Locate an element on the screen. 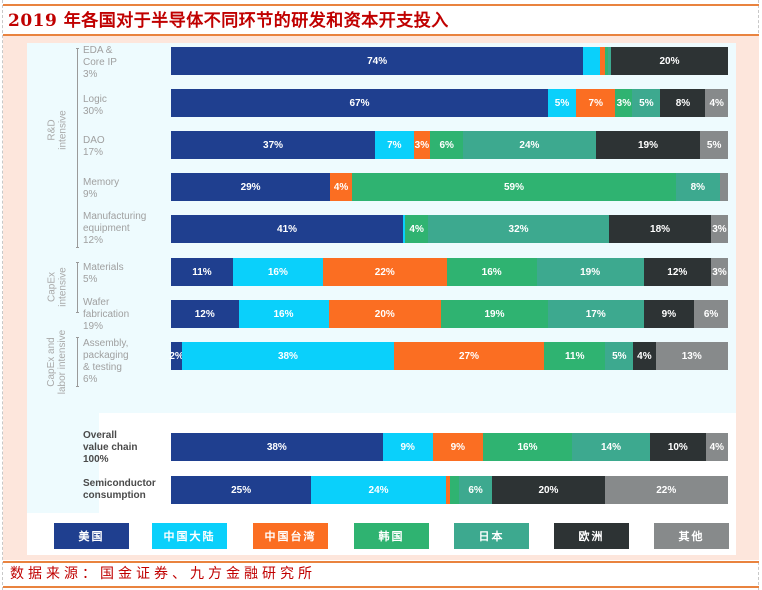 The width and height of the screenshot is (762, 590). source-rule is located at coordinates (381, 562).